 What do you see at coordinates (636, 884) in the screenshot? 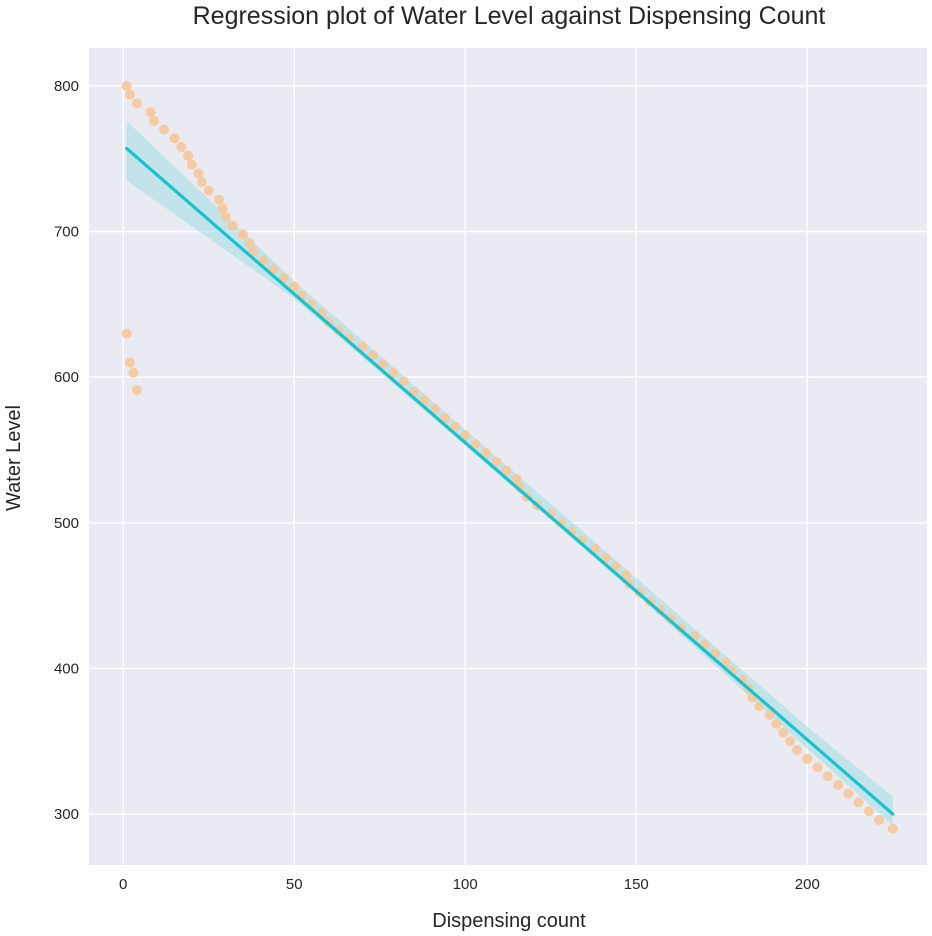
I see `x-tick-label: 150` at bounding box center [636, 884].